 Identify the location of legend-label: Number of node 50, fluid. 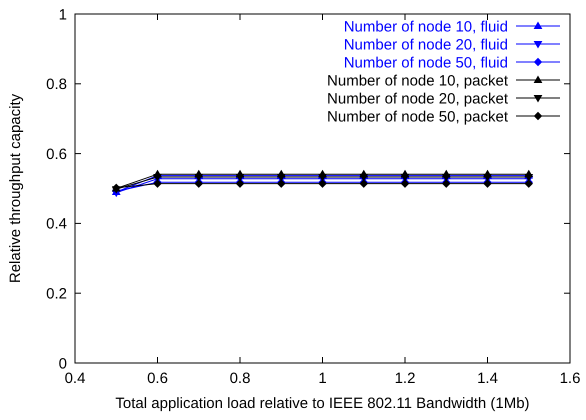
(426, 63).